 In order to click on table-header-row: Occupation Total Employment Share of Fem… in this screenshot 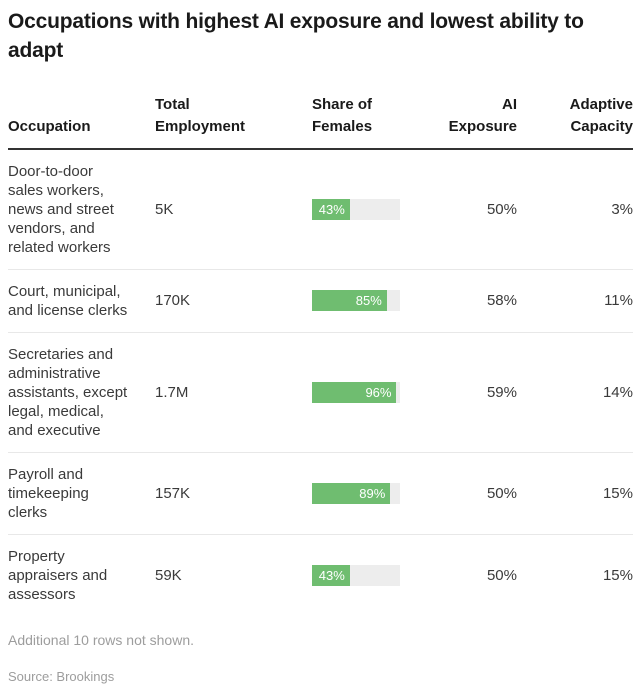, I will do `click(320, 122)`.